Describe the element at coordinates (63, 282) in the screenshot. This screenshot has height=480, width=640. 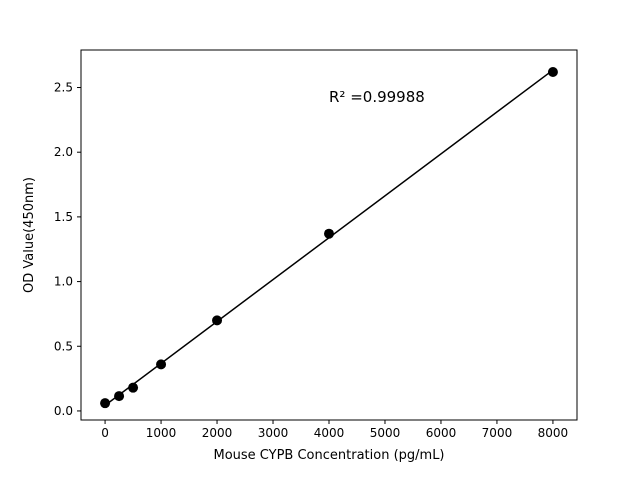
I see `y-tick-label: 1.0` at that location.